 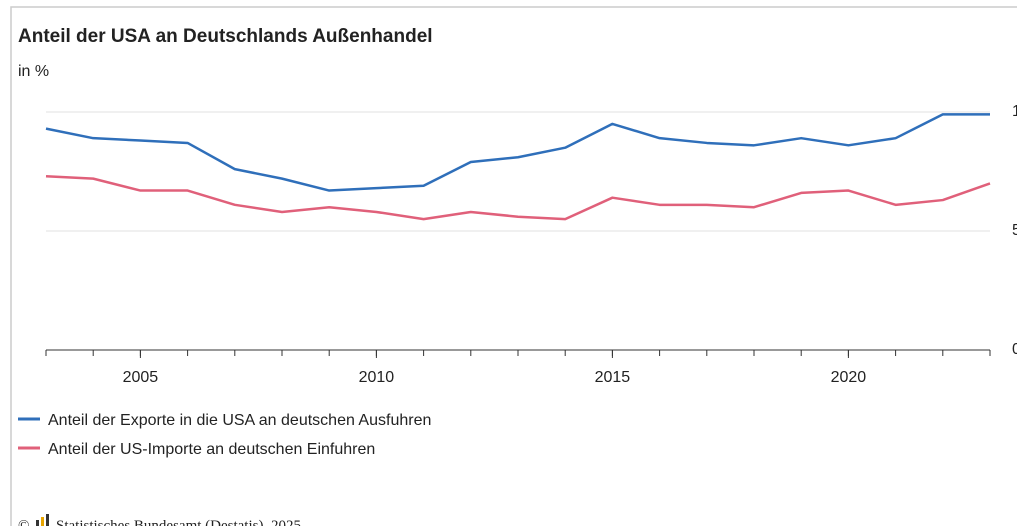 I want to click on x-tick-label: 2015, so click(x=613, y=377).